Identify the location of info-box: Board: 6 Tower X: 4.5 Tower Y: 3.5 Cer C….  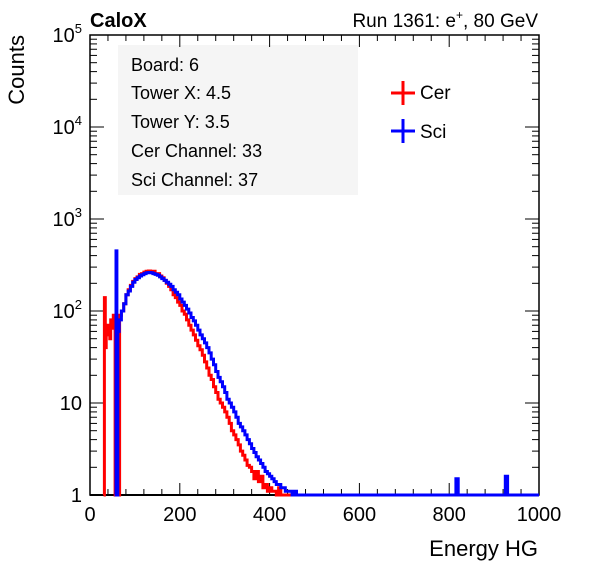
(238, 120).